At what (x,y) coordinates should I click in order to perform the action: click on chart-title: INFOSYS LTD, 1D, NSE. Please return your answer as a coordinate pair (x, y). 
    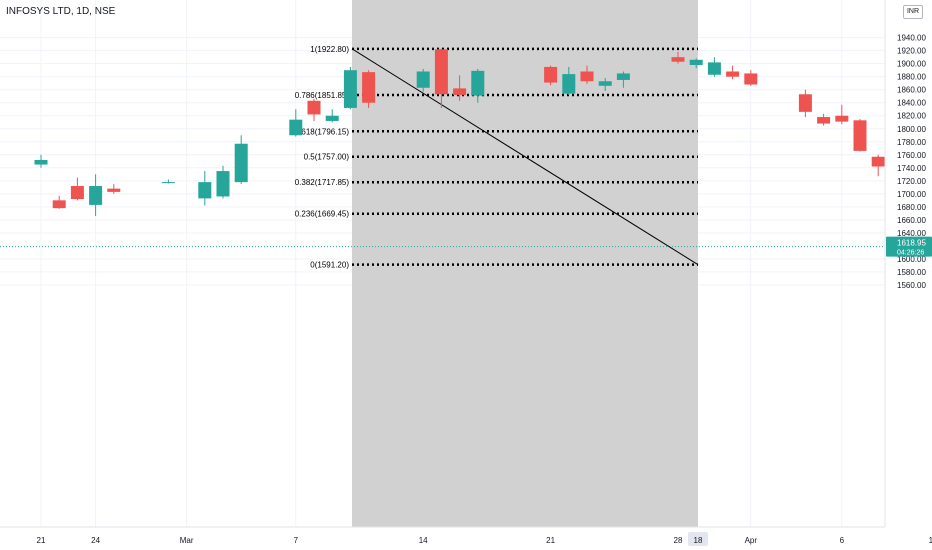
    Looking at the image, I should click on (61, 11).